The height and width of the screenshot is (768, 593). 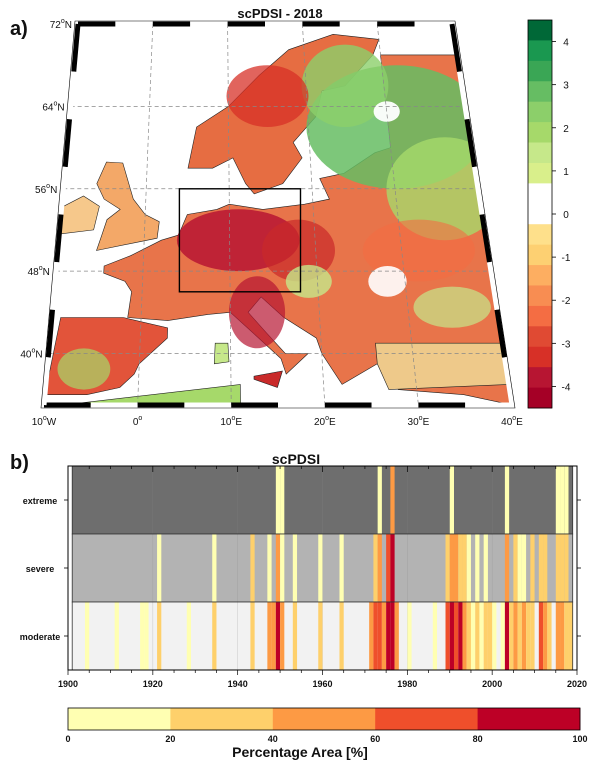 I want to click on cell-severe-1993, so click(x=464, y=568).